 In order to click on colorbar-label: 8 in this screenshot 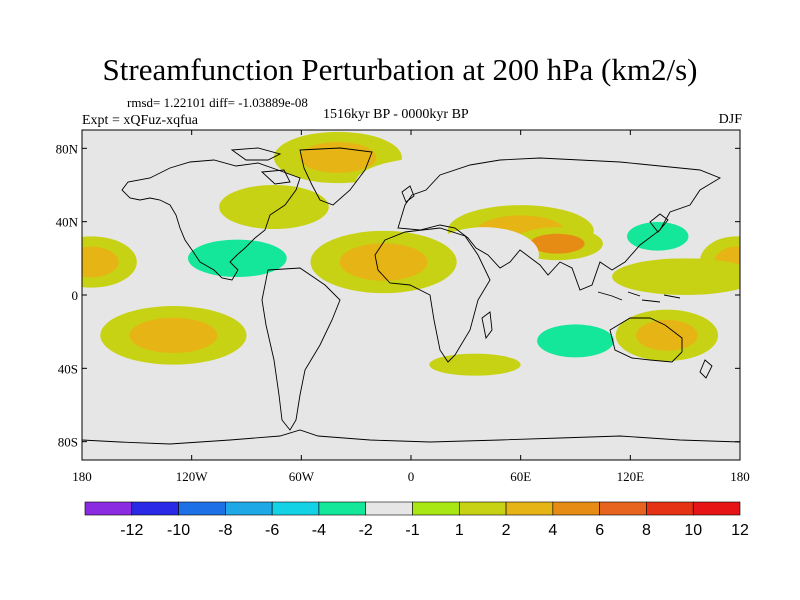, I will do `click(646, 530)`.